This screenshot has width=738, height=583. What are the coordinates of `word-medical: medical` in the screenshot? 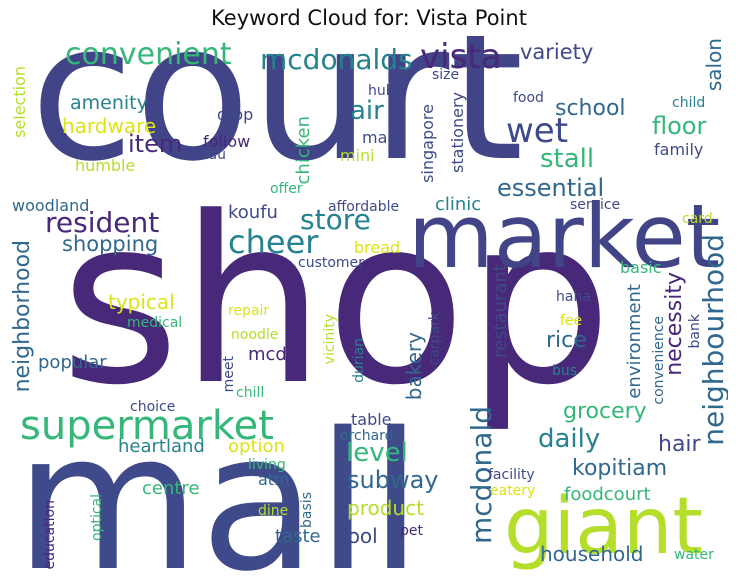 It's located at (155, 323).